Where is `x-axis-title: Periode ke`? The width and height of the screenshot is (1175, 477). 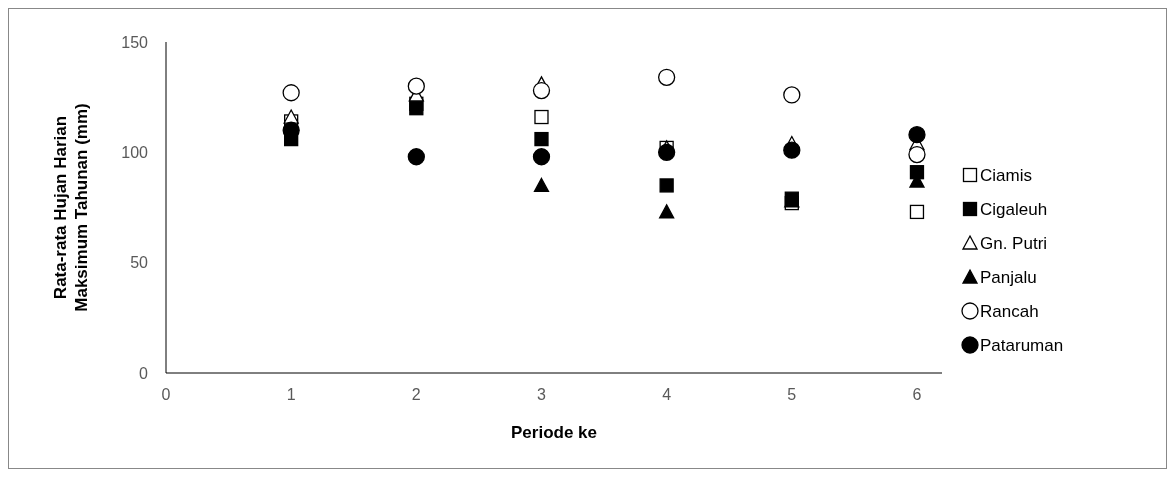
x-axis-title: Periode ke is located at coordinates (554, 432).